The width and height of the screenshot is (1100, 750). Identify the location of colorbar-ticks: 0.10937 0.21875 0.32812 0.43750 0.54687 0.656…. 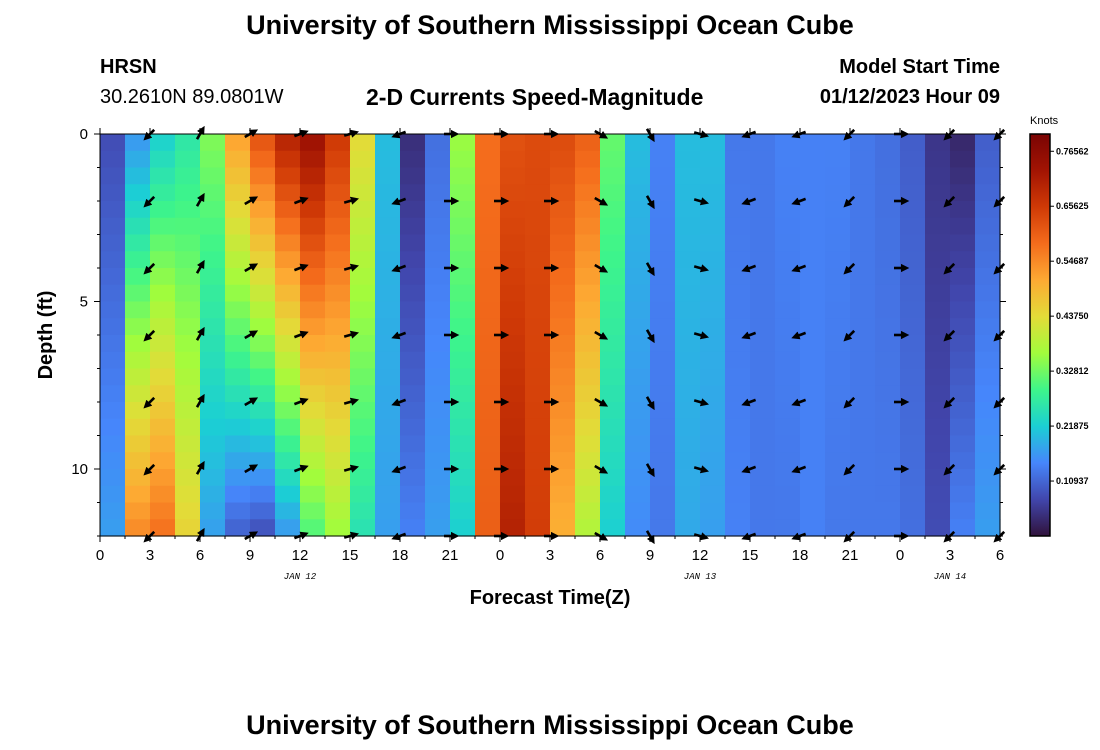
(1069, 316).